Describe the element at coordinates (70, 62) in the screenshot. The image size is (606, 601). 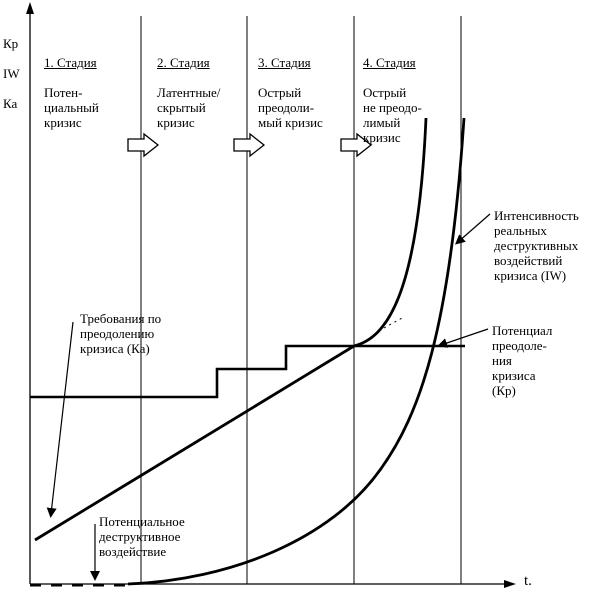
I see `stage-1-title: 1. Стадия` at that location.